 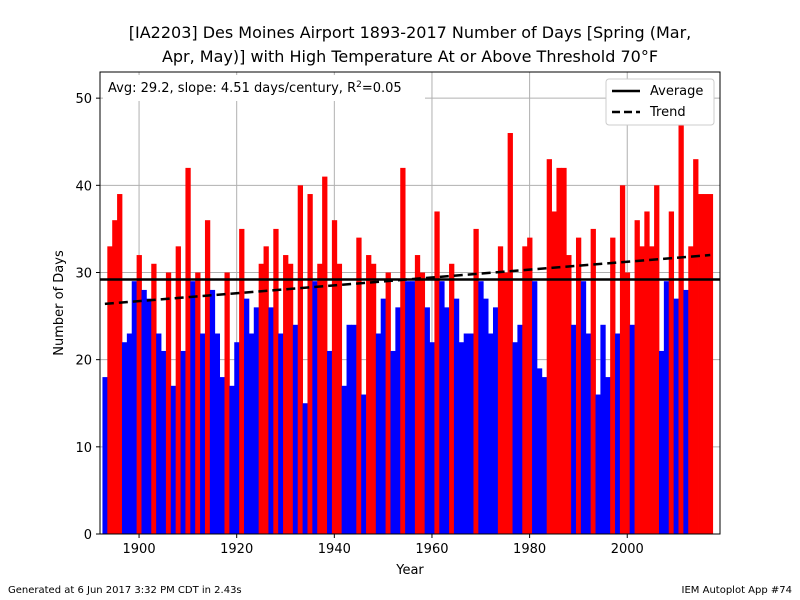 I want to click on bar-1995, so click(x=603, y=429).